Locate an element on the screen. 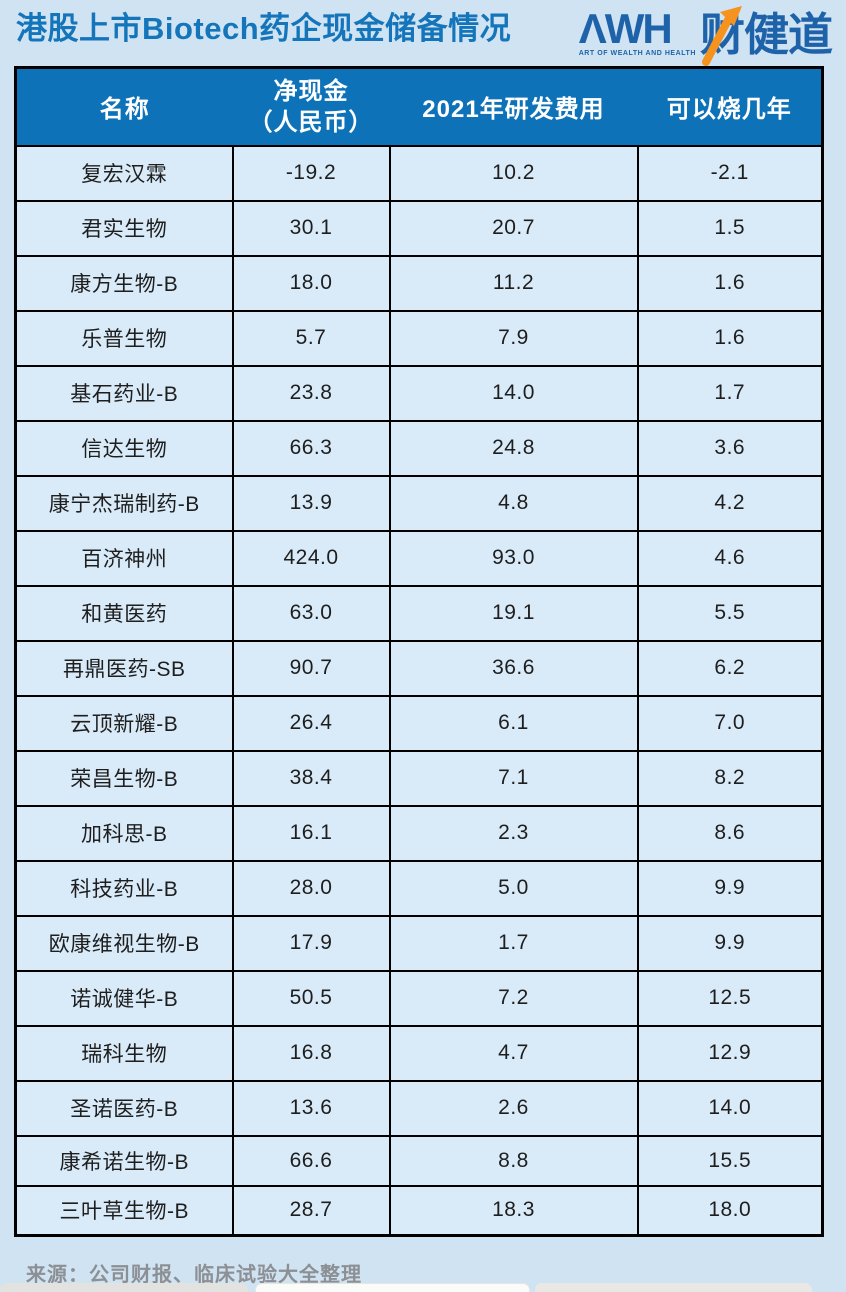 The width and height of the screenshot is (846, 1292). cell-rd-expense-2021: 2.3 is located at coordinates (513, 833).